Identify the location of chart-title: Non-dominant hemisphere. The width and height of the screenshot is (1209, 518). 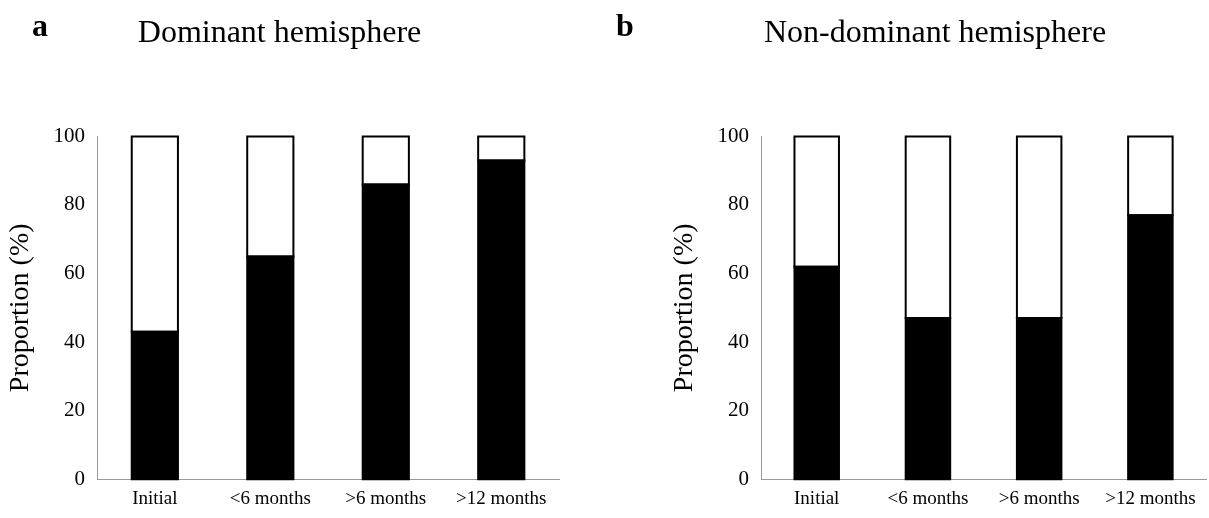
(935, 30).